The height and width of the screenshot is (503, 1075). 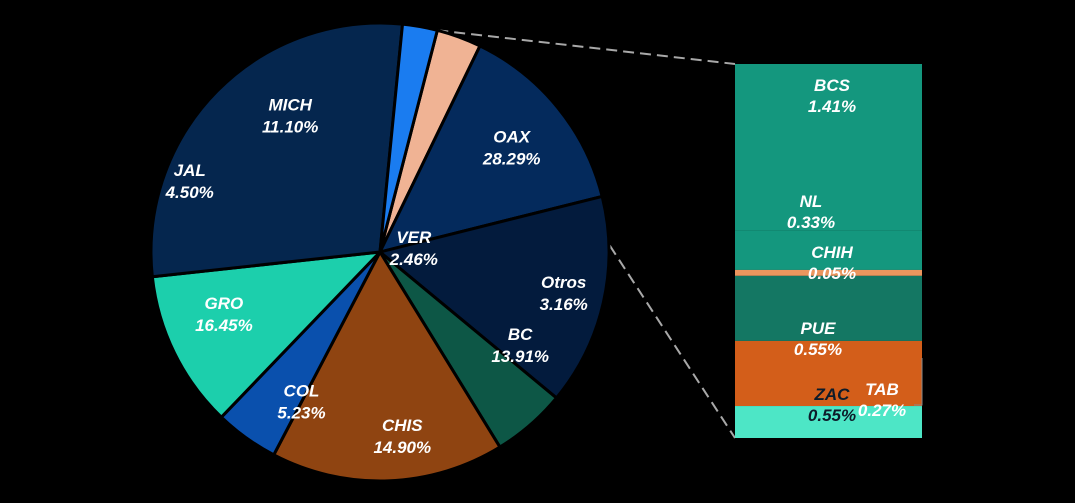 What do you see at coordinates (832, 415) in the screenshot?
I see `bar-value-zac: 0.55%` at bounding box center [832, 415].